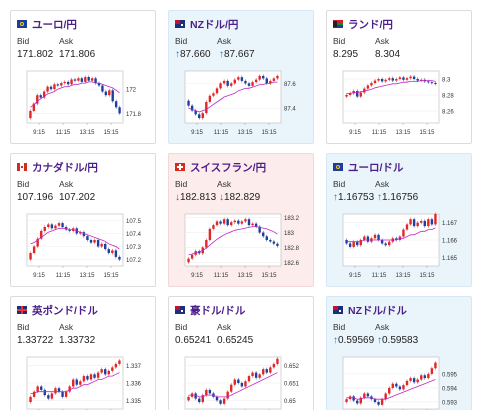  Describe the element at coordinates (370, 24) in the screenshot. I see `currency-pair-name: ランド/円` at that location.